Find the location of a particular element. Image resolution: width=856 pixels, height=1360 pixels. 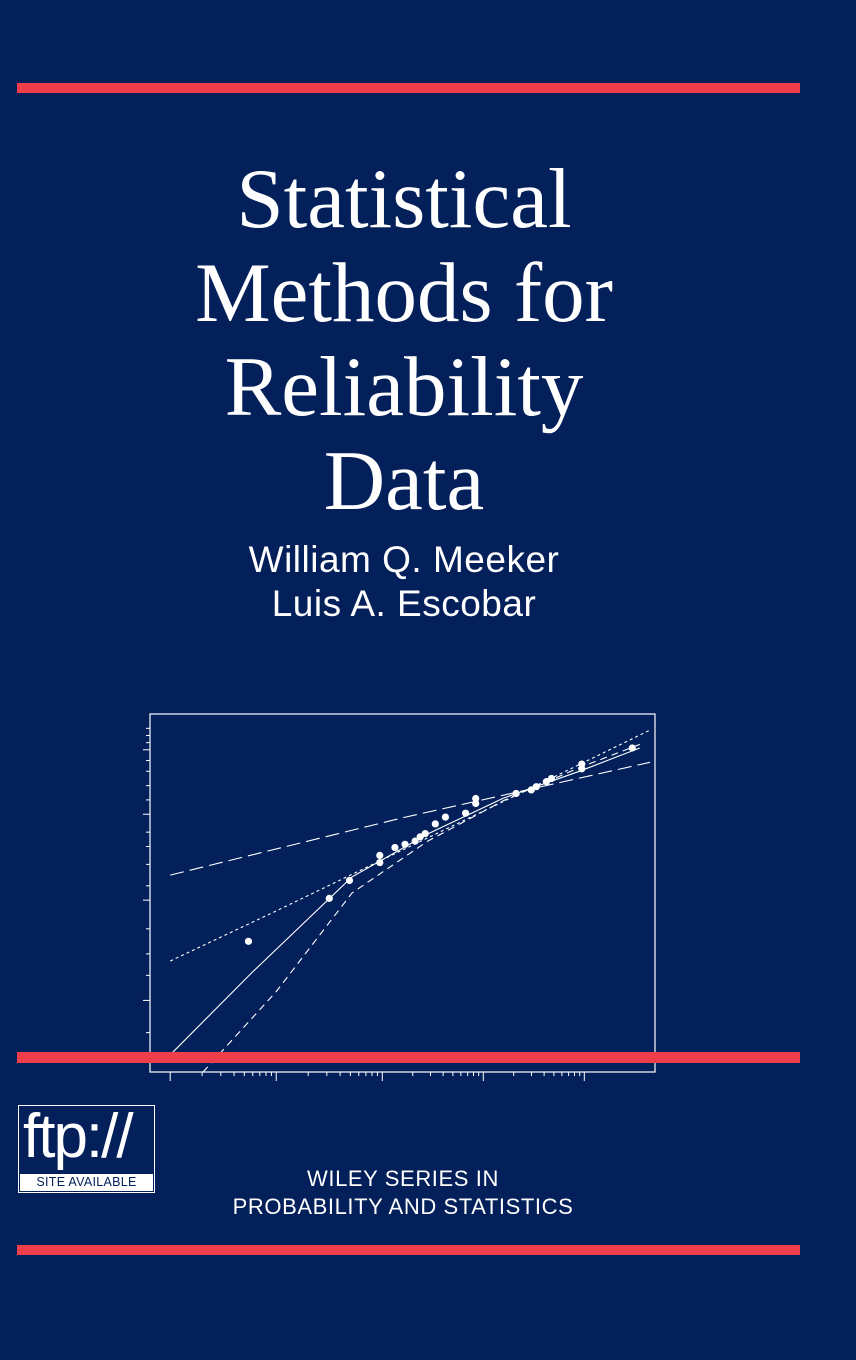

y-axis-ticks is located at coordinates (146, 893).